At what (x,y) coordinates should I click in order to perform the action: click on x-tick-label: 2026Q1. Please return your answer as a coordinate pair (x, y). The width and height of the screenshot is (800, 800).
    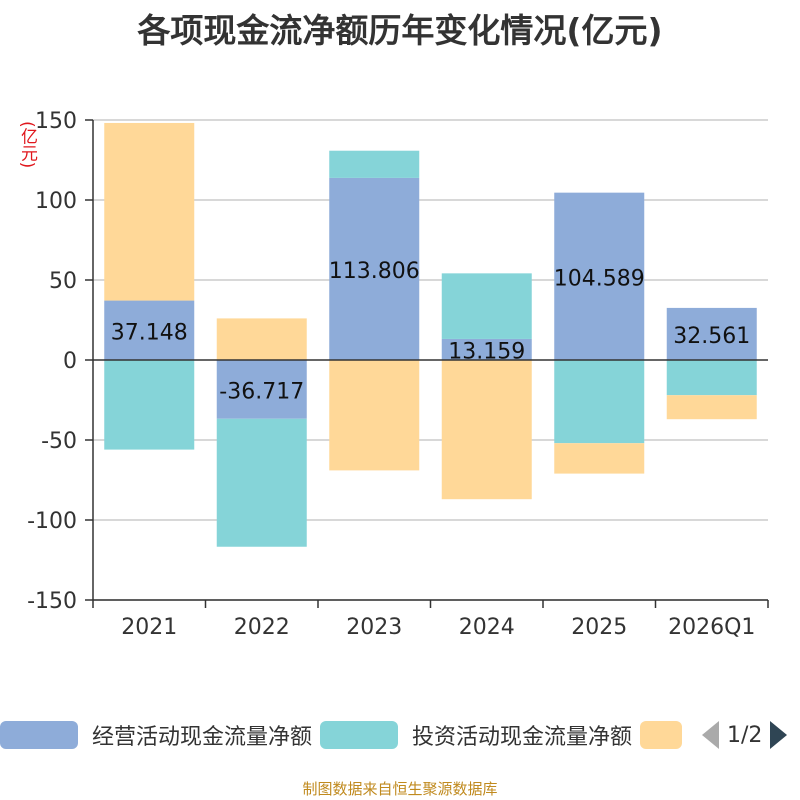
    Looking at the image, I should click on (711, 627).